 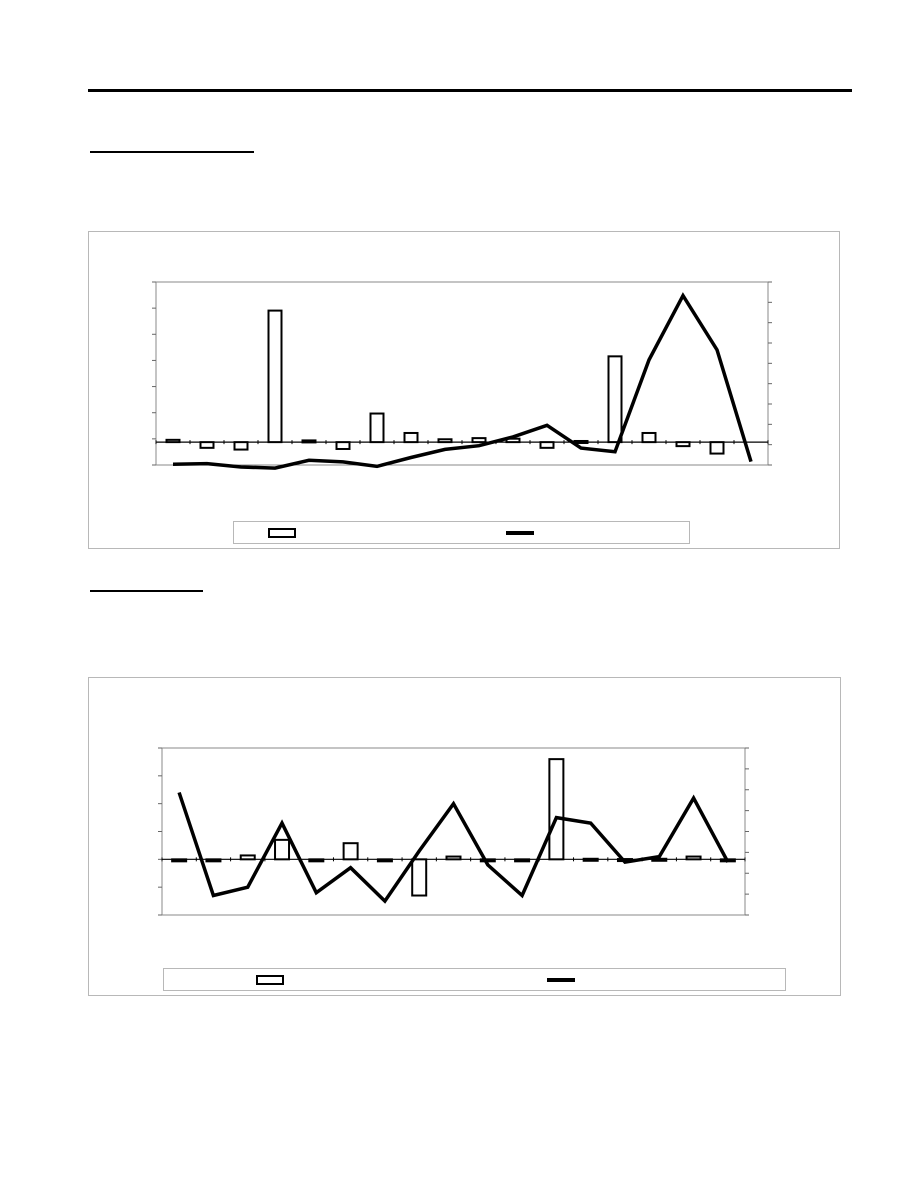 I want to click on chart-2-plot, so click(x=453, y=831).